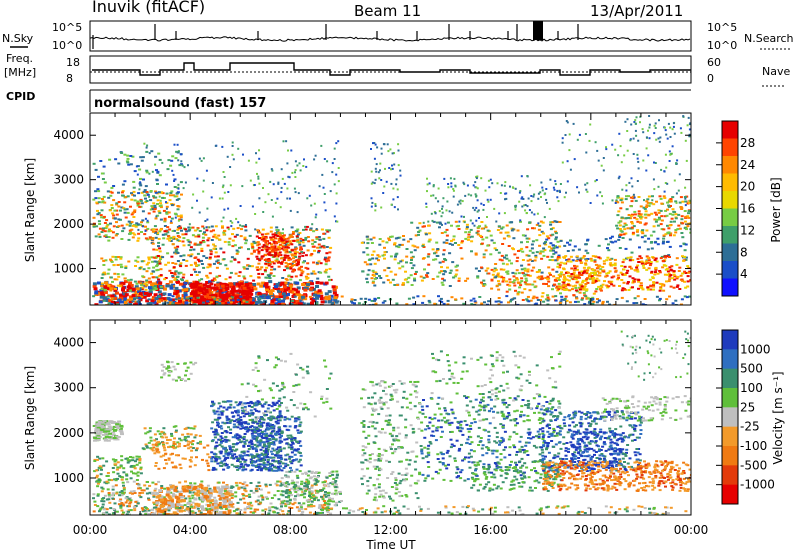  I want to click on colorbar-tick-label: 8, so click(744, 252).